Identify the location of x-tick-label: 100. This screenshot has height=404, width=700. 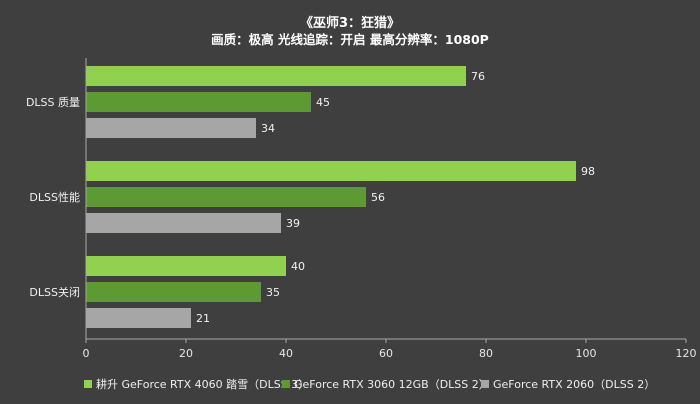
(586, 353).